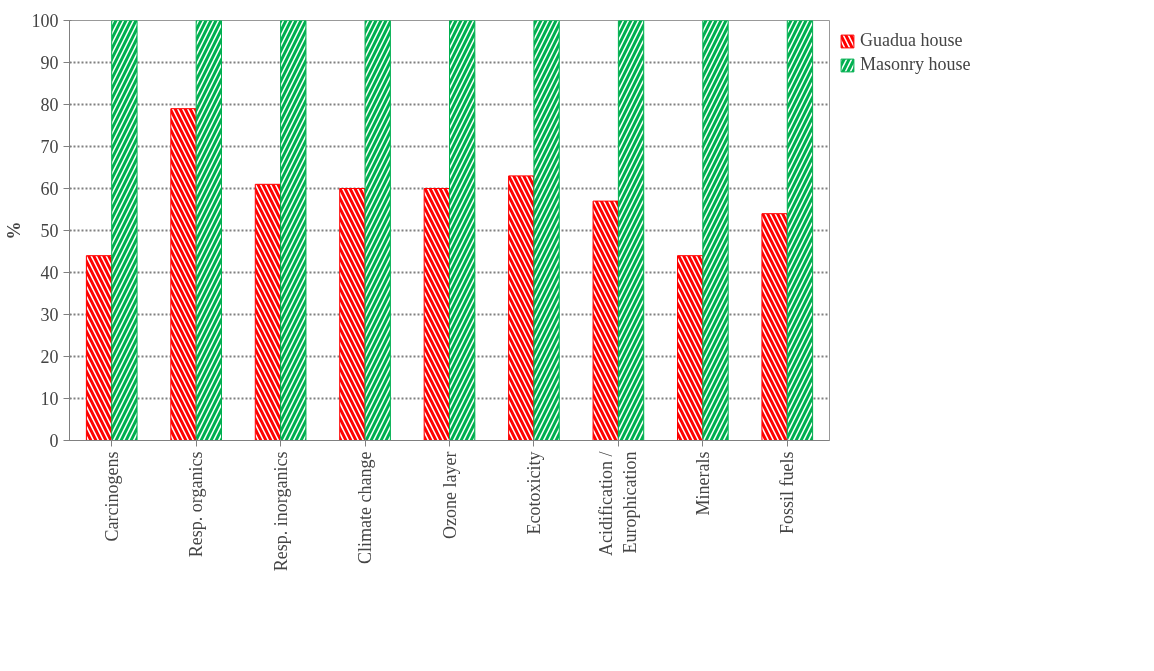  Describe the element at coordinates (49, 63) in the screenshot. I see `y-tick-label: 90` at that location.